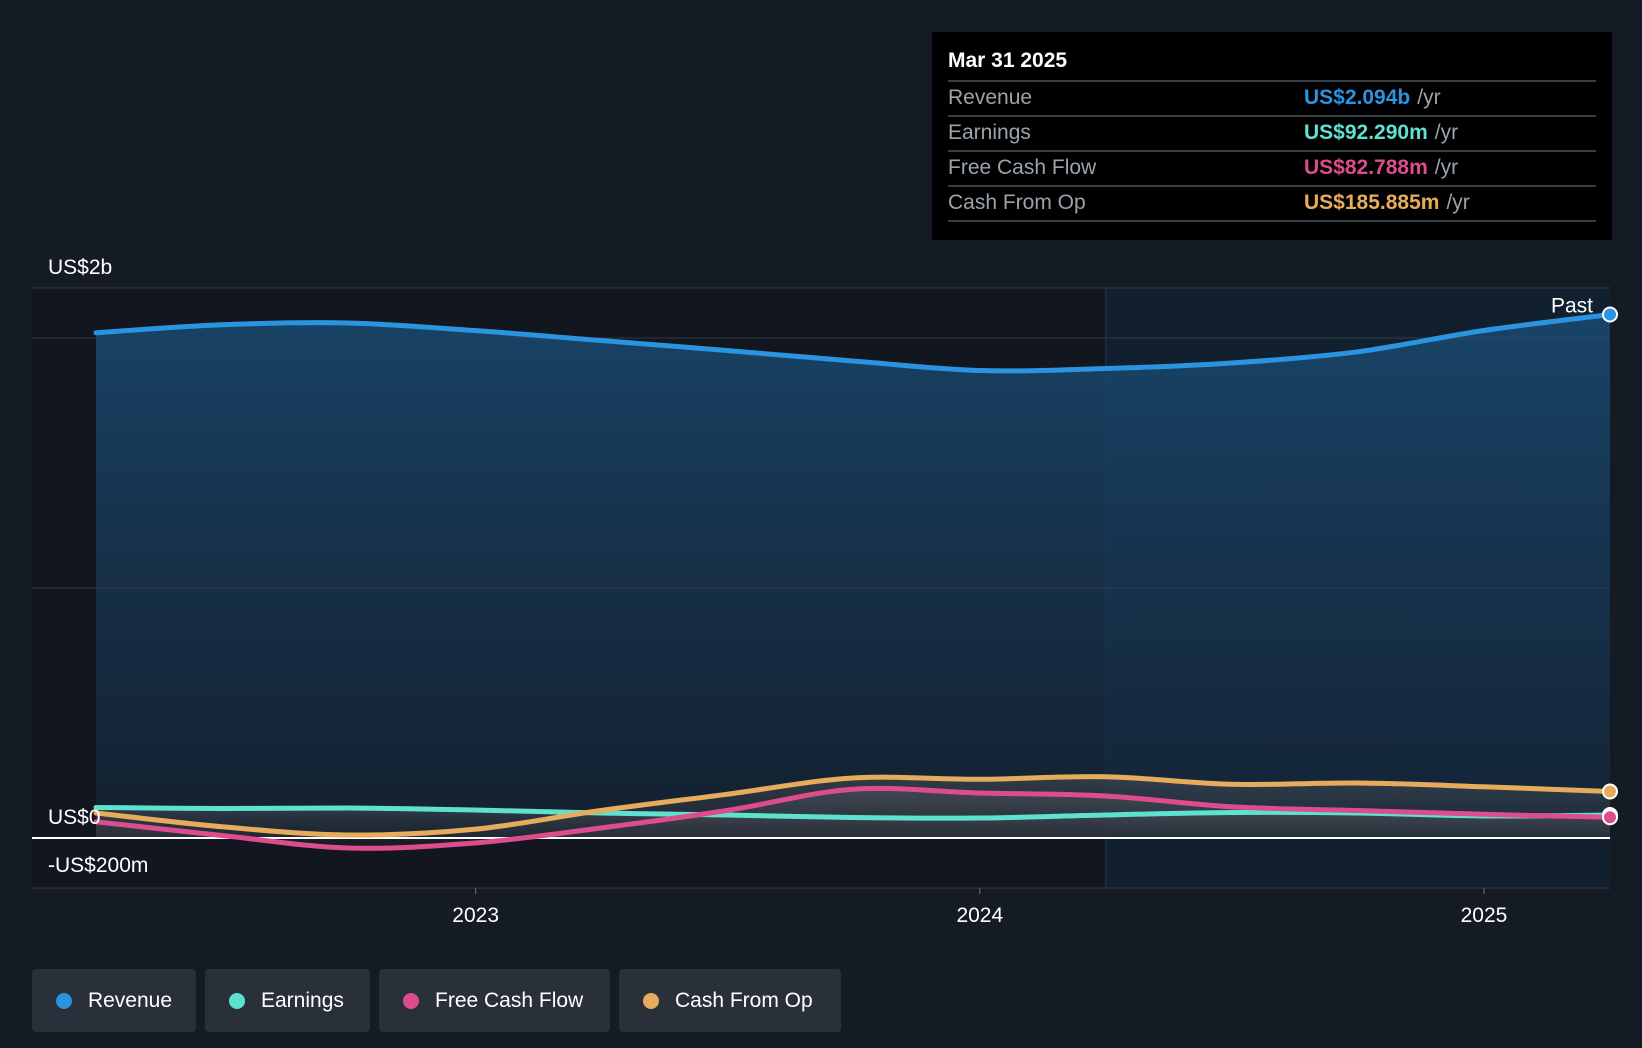 The width and height of the screenshot is (1642, 1048). I want to click on tooltip-value: US$185.885m, so click(1372, 202).